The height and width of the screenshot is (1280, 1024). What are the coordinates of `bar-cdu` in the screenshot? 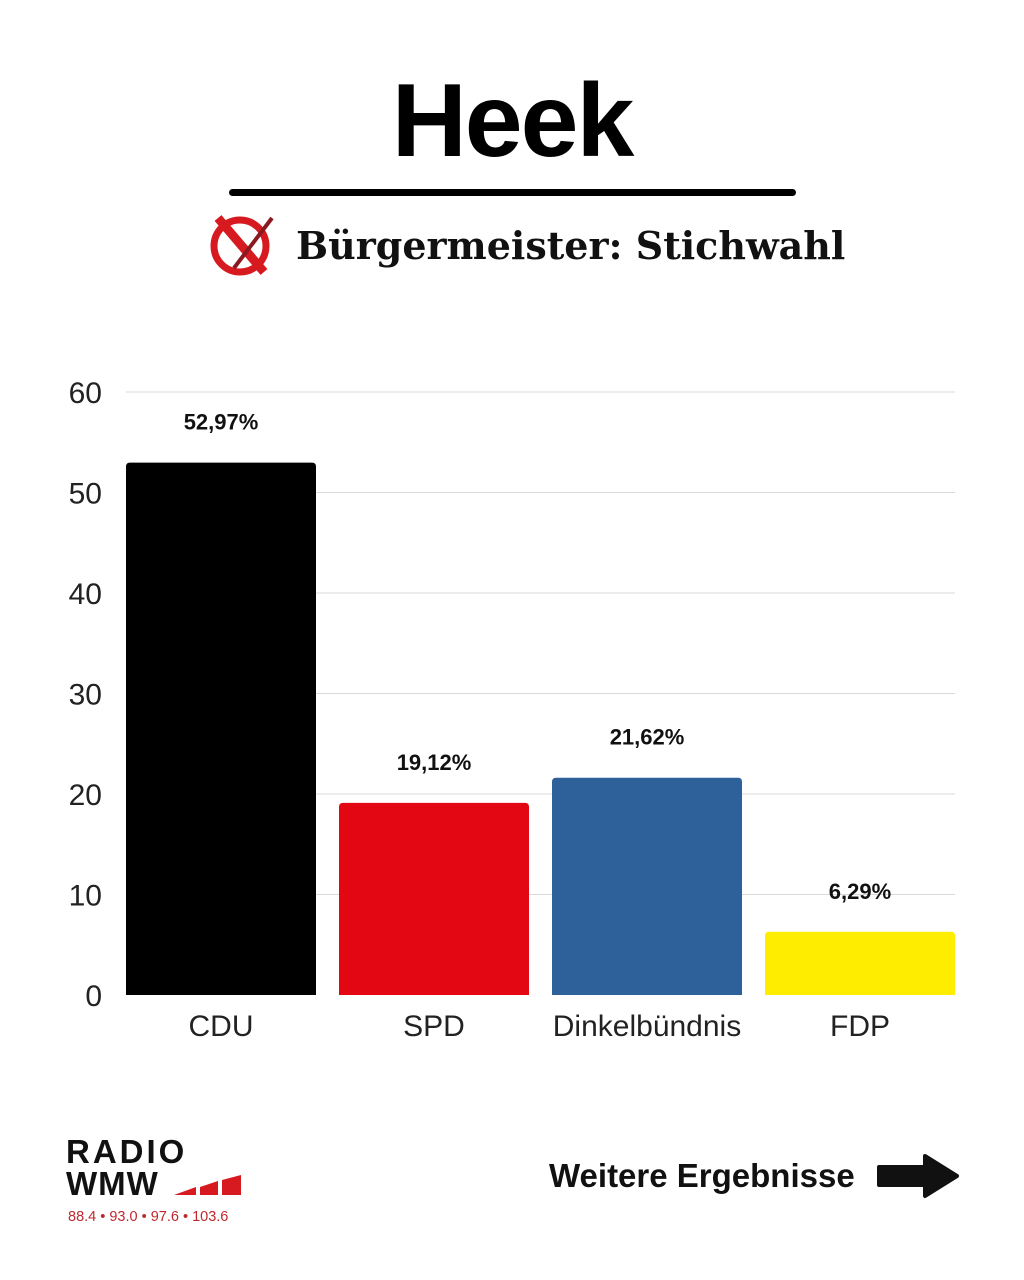 It's located at (221, 728).